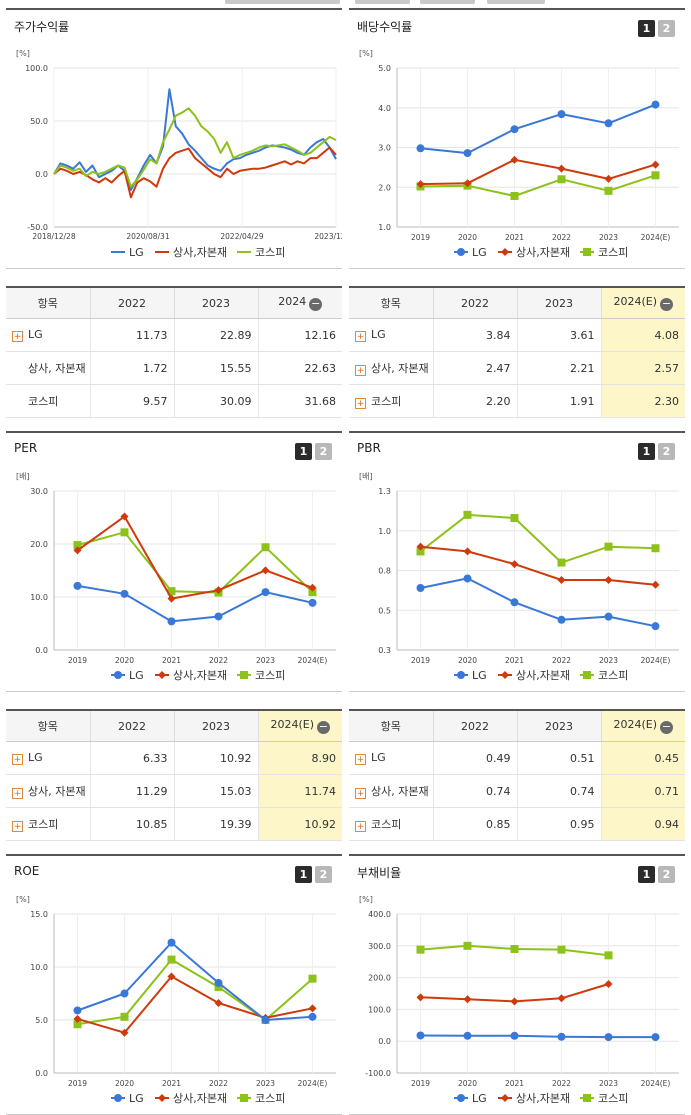 This screenshot has height=1115, width=691. What do you see at coordinates (369, 448) in the screenshot?
I see `panel-title: PBR` at bounding box center [369, 448].